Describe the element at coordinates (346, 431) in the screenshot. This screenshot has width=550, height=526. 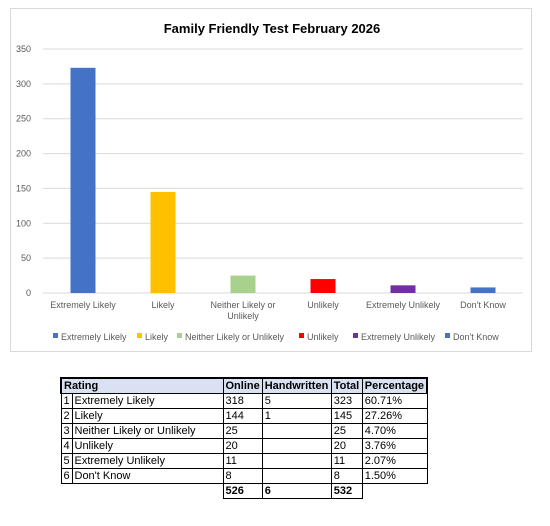
I see `total-cell: 25` at that location.